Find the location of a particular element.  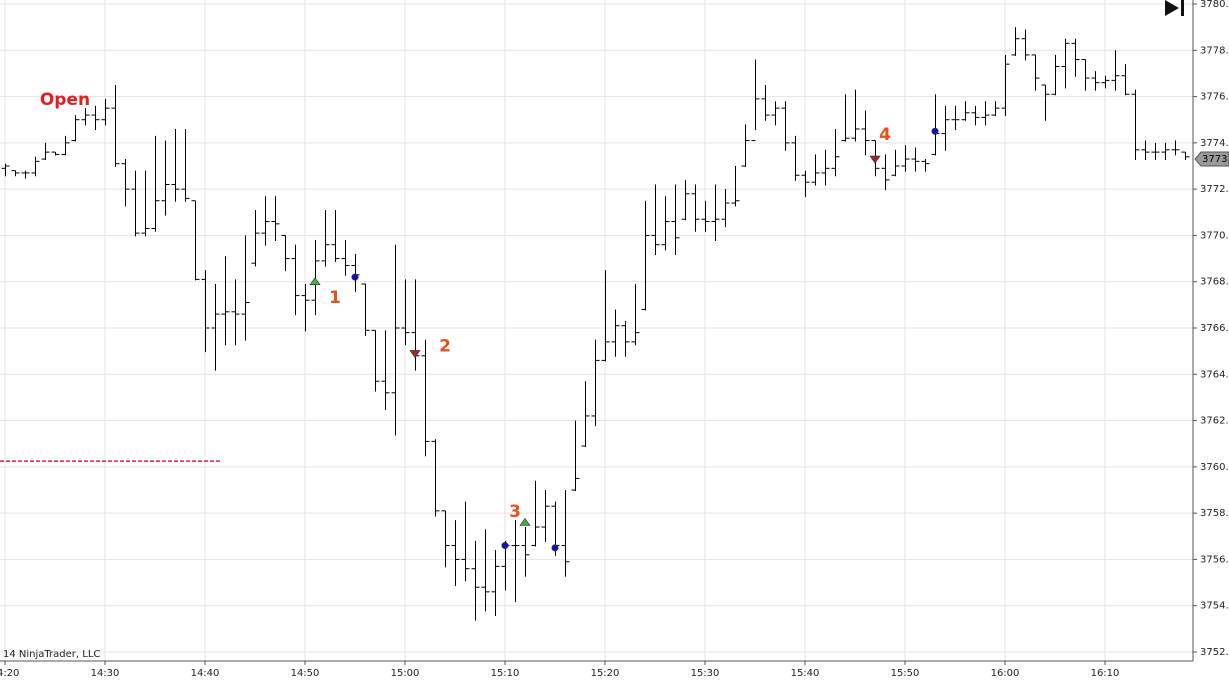

x-tick-label: 15:00 is located at coordinates (405, 673).